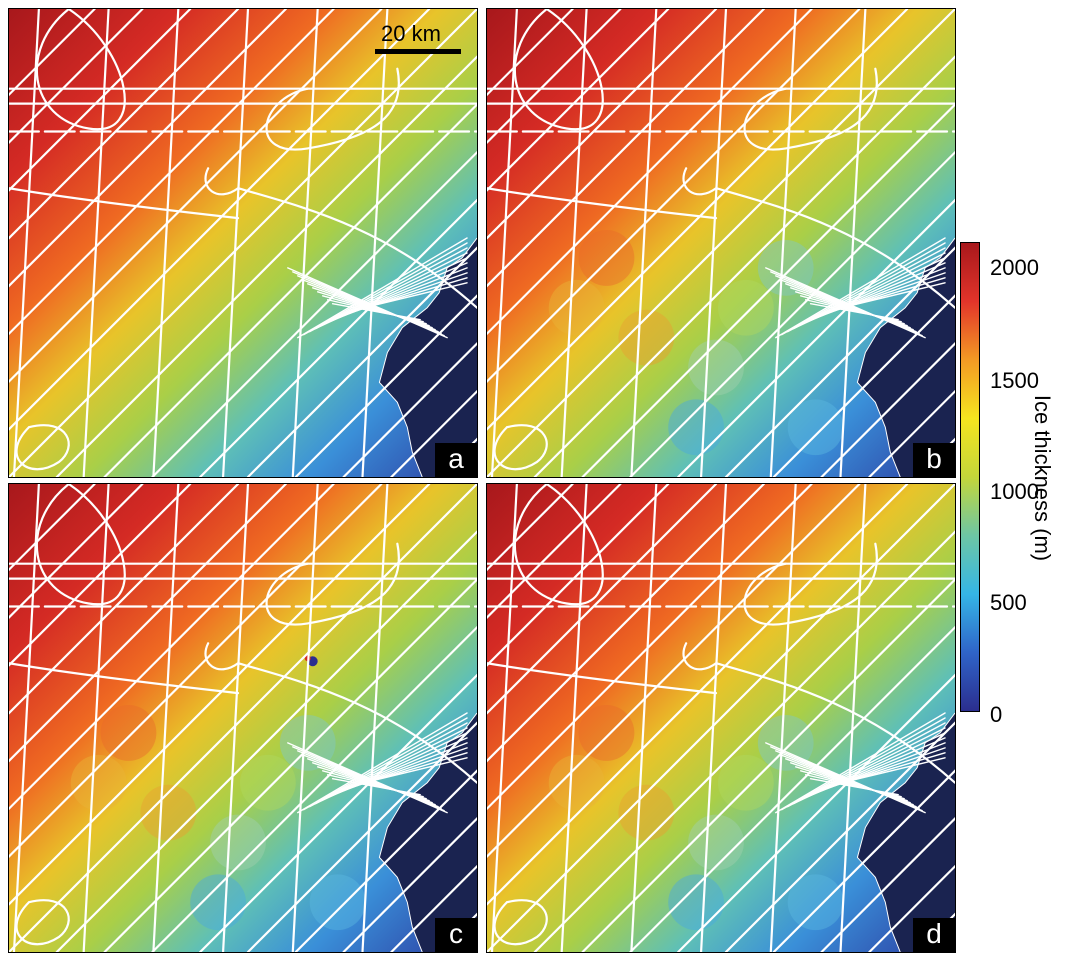 Image resolution: width=1067 pixels, height=953 pixels. Describe the element at coordinates (411, 33) in the screenshot. I see `scale-bar-label: 20 km` at that location.